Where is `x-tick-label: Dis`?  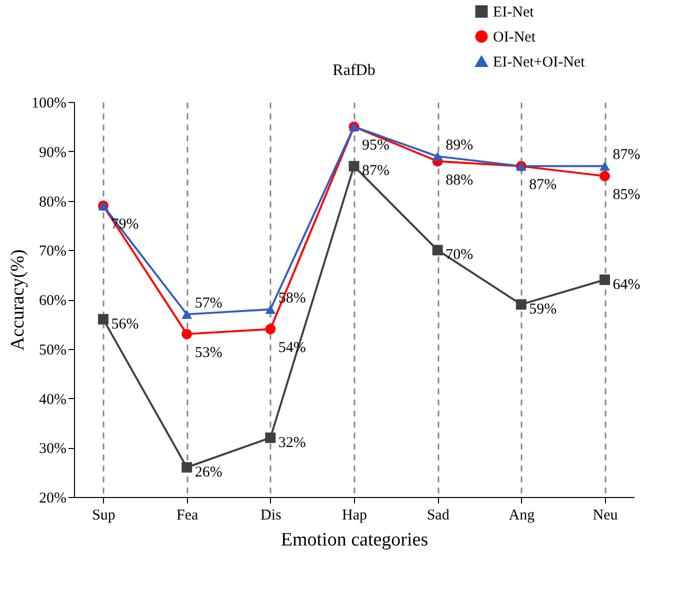
x-tick-label: Dis is located at coordinates (271, 516).